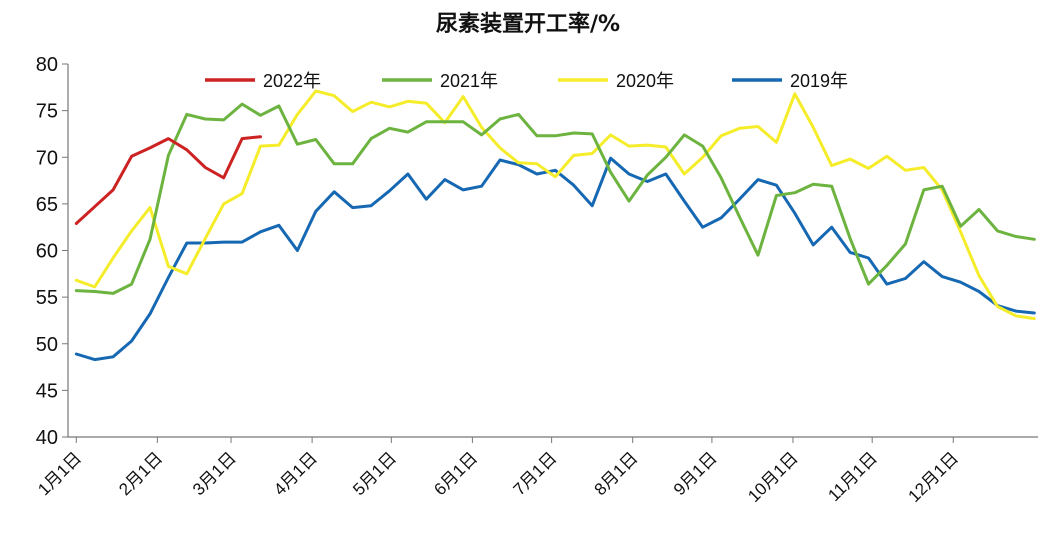 This screenshot has height=550, width=1056. Describe the element at coordinates (292, 81) in the screenshot. I see `legend-label: 2022年` at that location.